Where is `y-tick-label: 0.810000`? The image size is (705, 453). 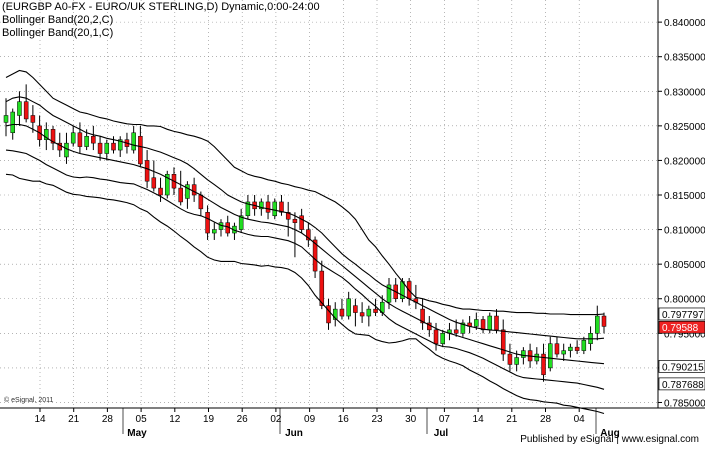
y-tick-label: 0.810000 is located at coordinates (684, 231).